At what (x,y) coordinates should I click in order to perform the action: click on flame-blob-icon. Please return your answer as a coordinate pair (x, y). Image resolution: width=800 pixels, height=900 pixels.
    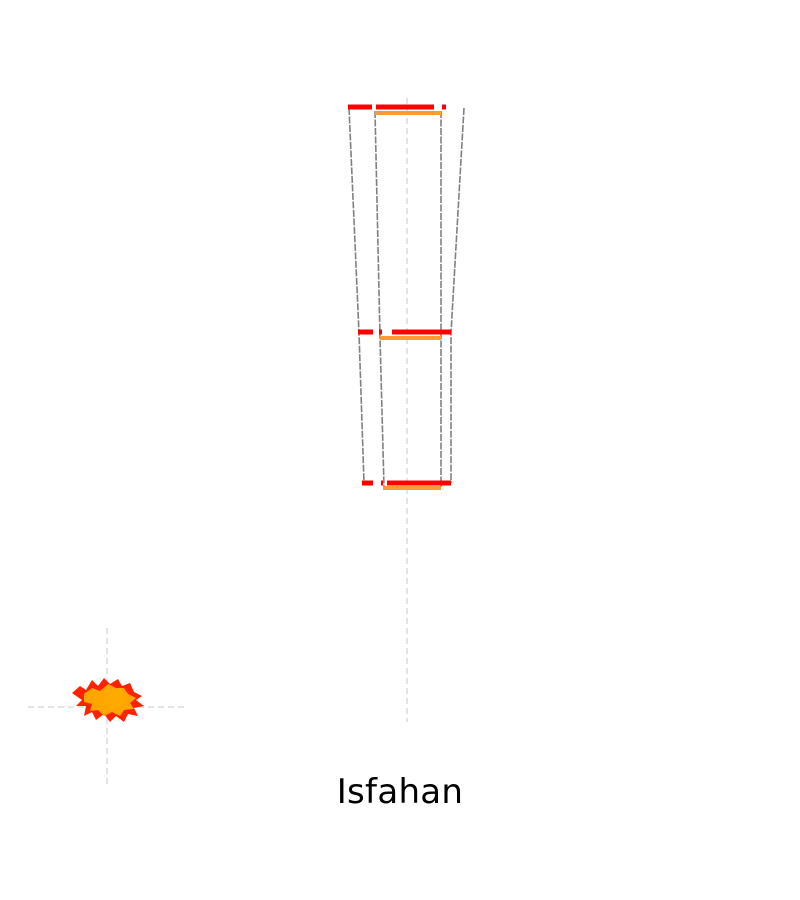
    Looking at the image, I should click on (108, 700).